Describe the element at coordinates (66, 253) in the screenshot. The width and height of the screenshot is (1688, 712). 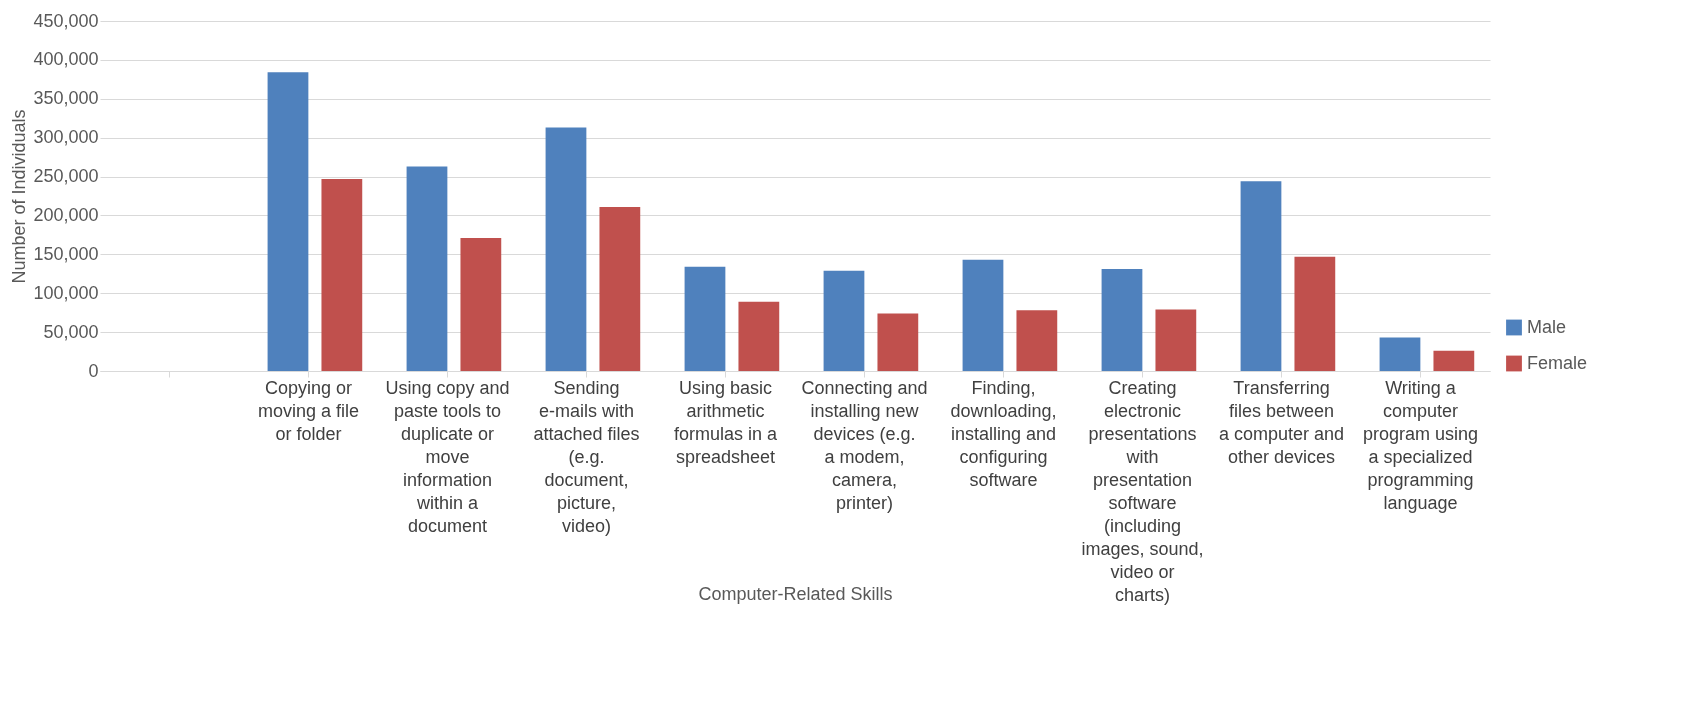
I see `y-tick-label: 150,000` at that location.